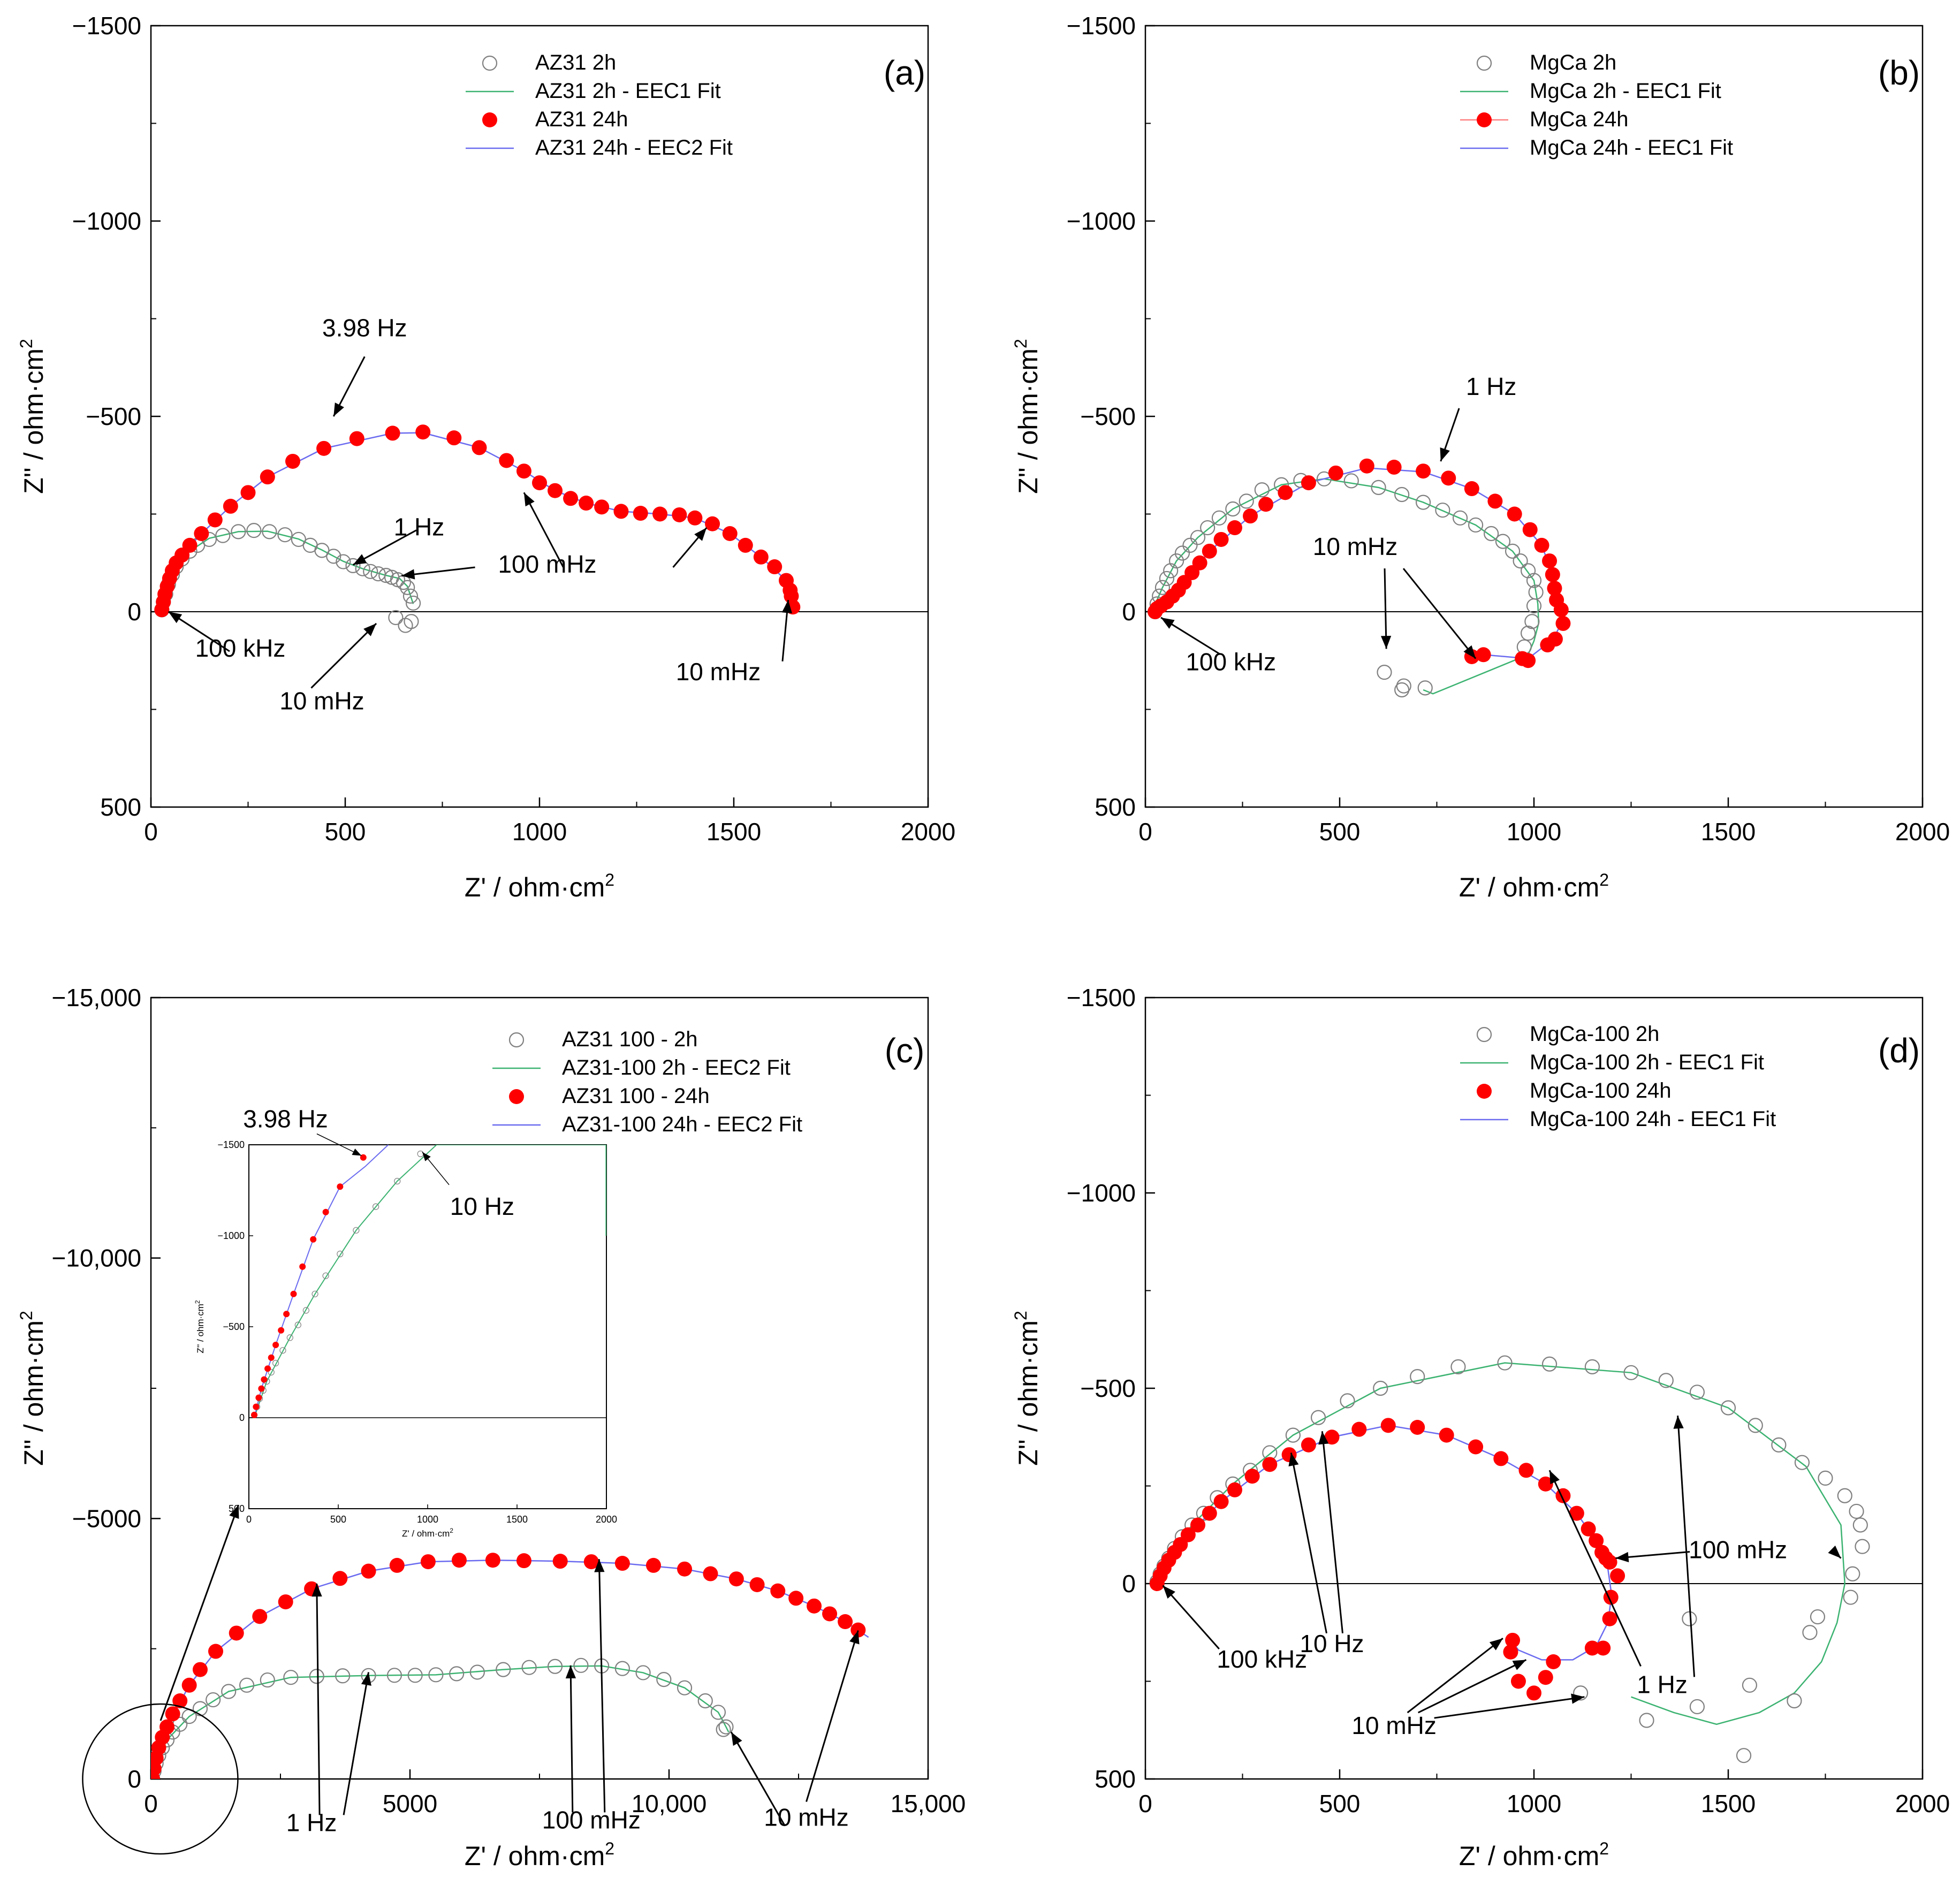  I want to click on x-tick-label: 10,000, so click(669, 1803).